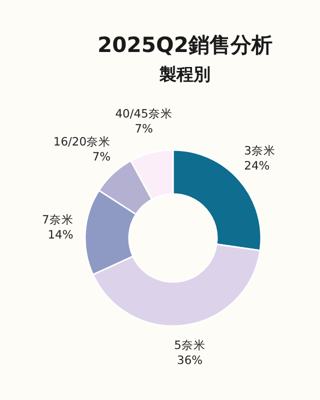 This screenshot has height=400, width=320. Describe the element at coordinates (257, 165) in the screenshot. I see `data-label: 24%` at that location.